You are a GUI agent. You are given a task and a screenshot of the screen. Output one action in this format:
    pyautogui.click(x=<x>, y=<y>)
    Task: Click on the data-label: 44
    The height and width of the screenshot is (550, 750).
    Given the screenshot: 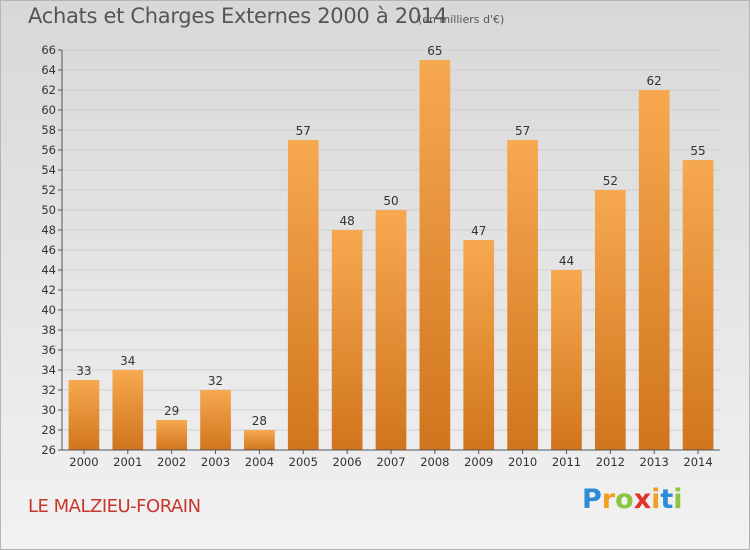 What is the action you would take?
    pyautogui.click(x=566, y=261)
    